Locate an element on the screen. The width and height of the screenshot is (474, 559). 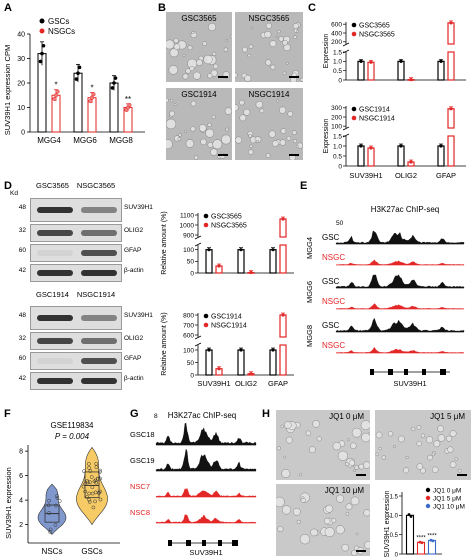
y-tick-label: 0 is located at coordinates (192, 375).